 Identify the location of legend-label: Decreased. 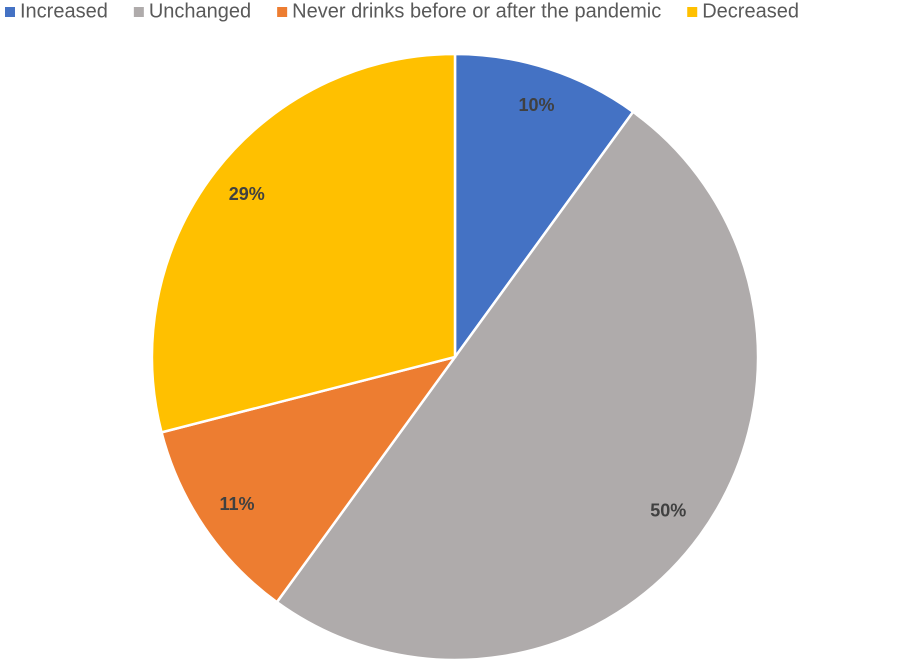
(750, 11).